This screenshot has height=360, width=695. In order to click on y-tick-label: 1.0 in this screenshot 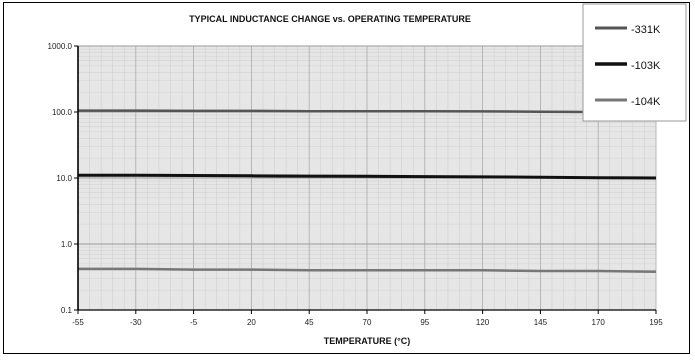, I will do `click(67, 244)`.